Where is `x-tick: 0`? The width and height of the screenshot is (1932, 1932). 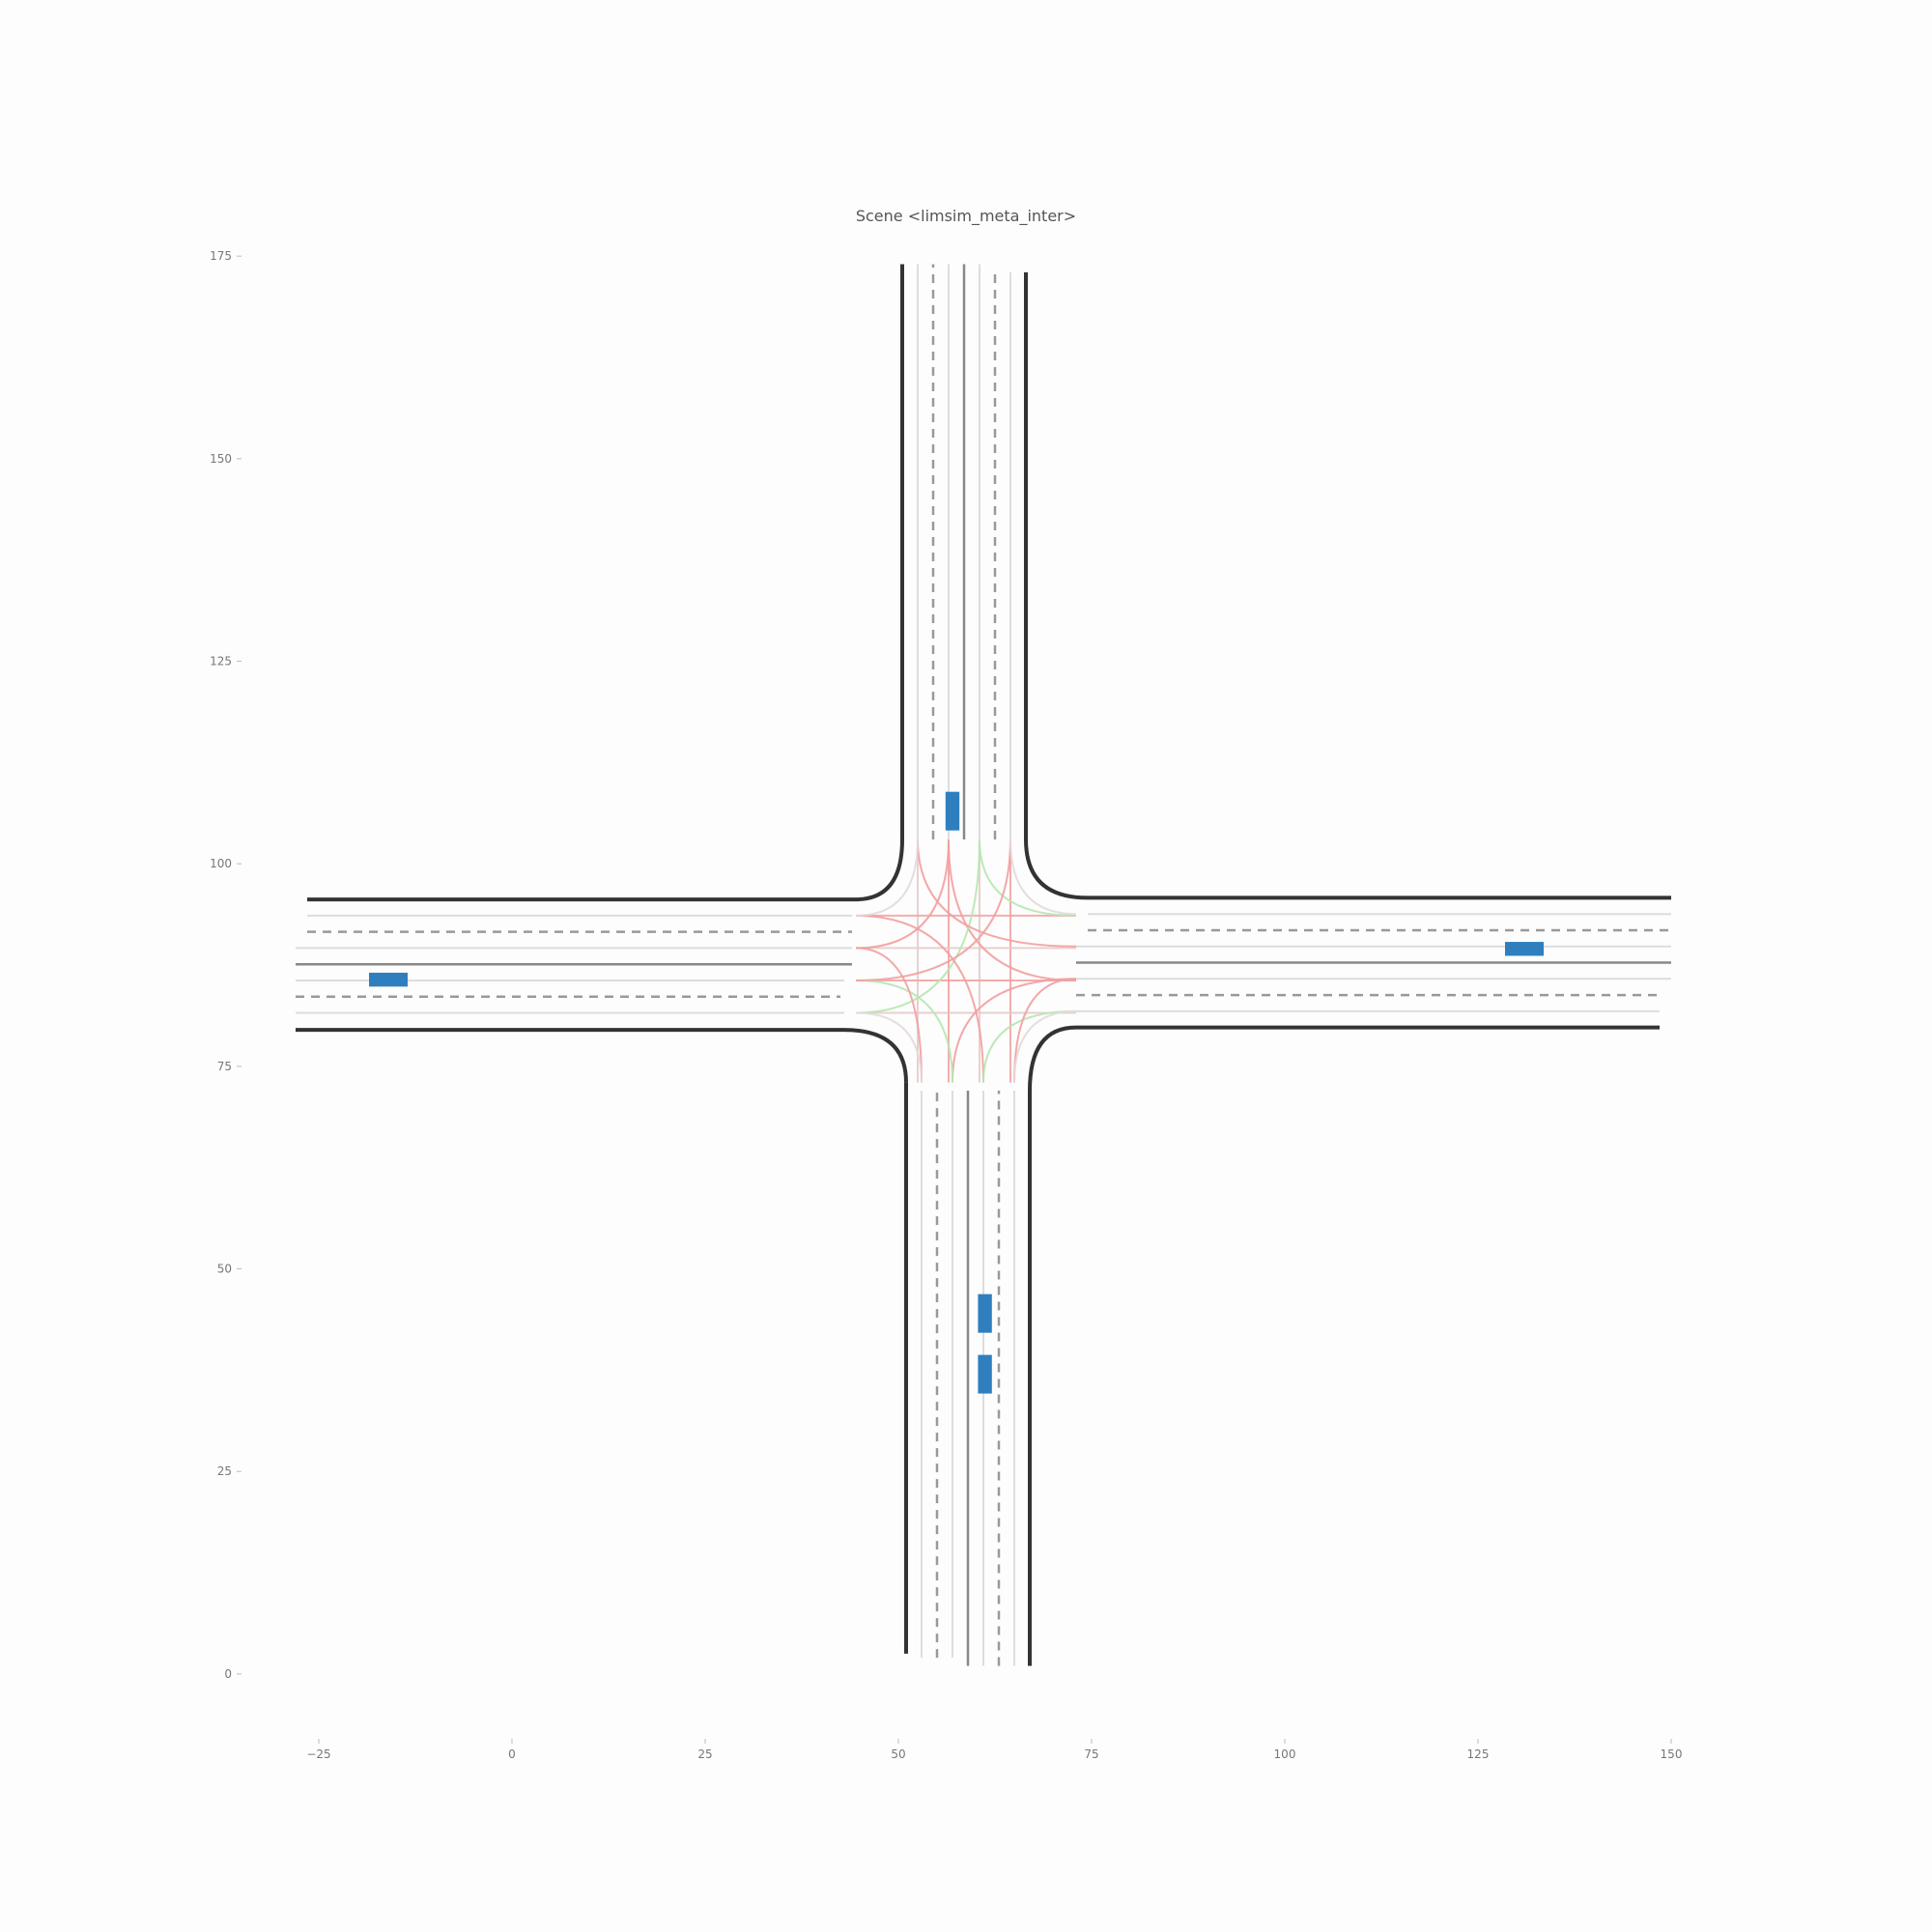
x-tick: 0 is located at coordinates (512, 1750).